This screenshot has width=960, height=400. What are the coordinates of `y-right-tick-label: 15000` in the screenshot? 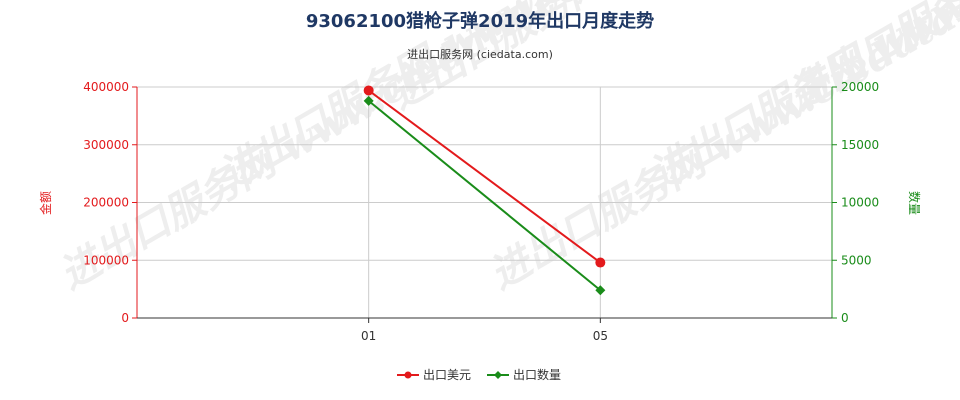 It's located at (860, 145).